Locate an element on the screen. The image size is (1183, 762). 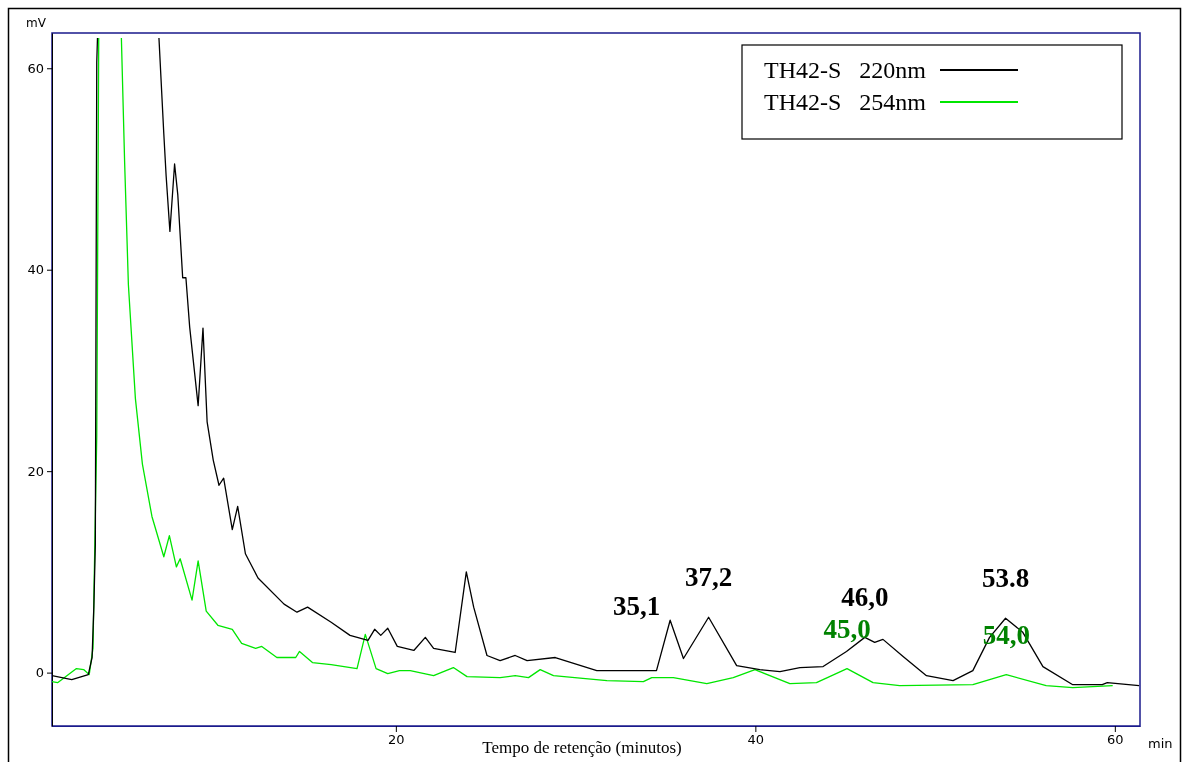
x-tick-label: 20 is located at coordinates (396, 740).